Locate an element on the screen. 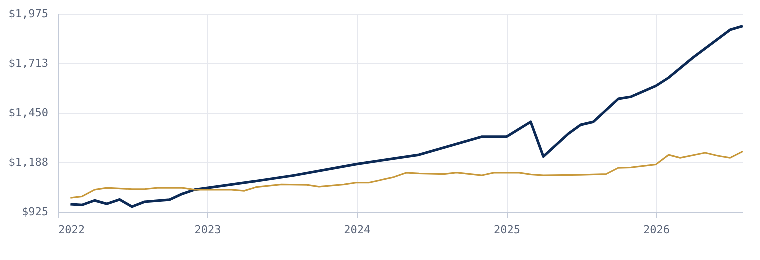 This screenshot has height=260, width=760. y-tick-label: $925 is located at coordinates (35, 212).